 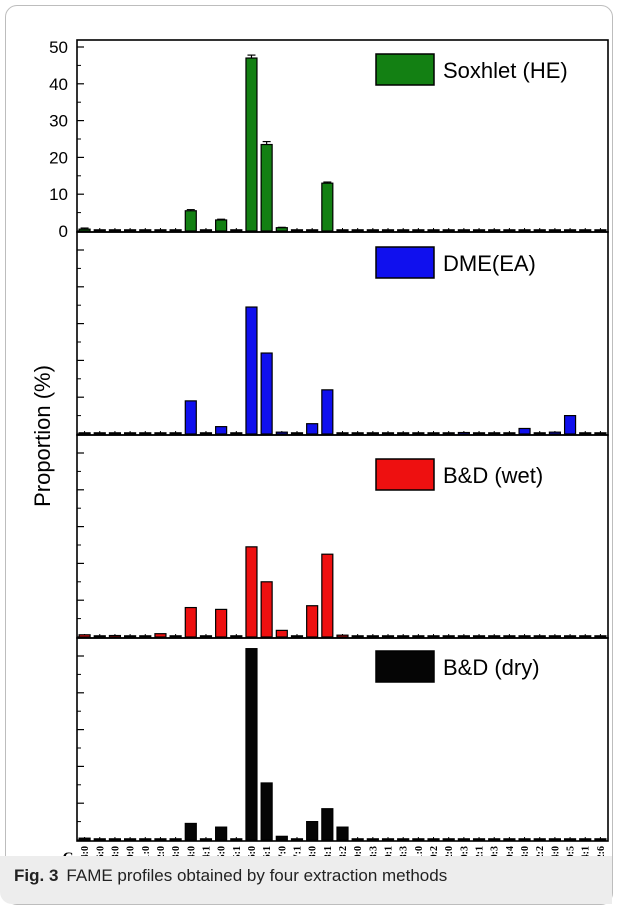 What do you see at coordinates (449, 855) in the screenshot?
I see `x-tick-label: 22:0` at bounding box center [449, 855].